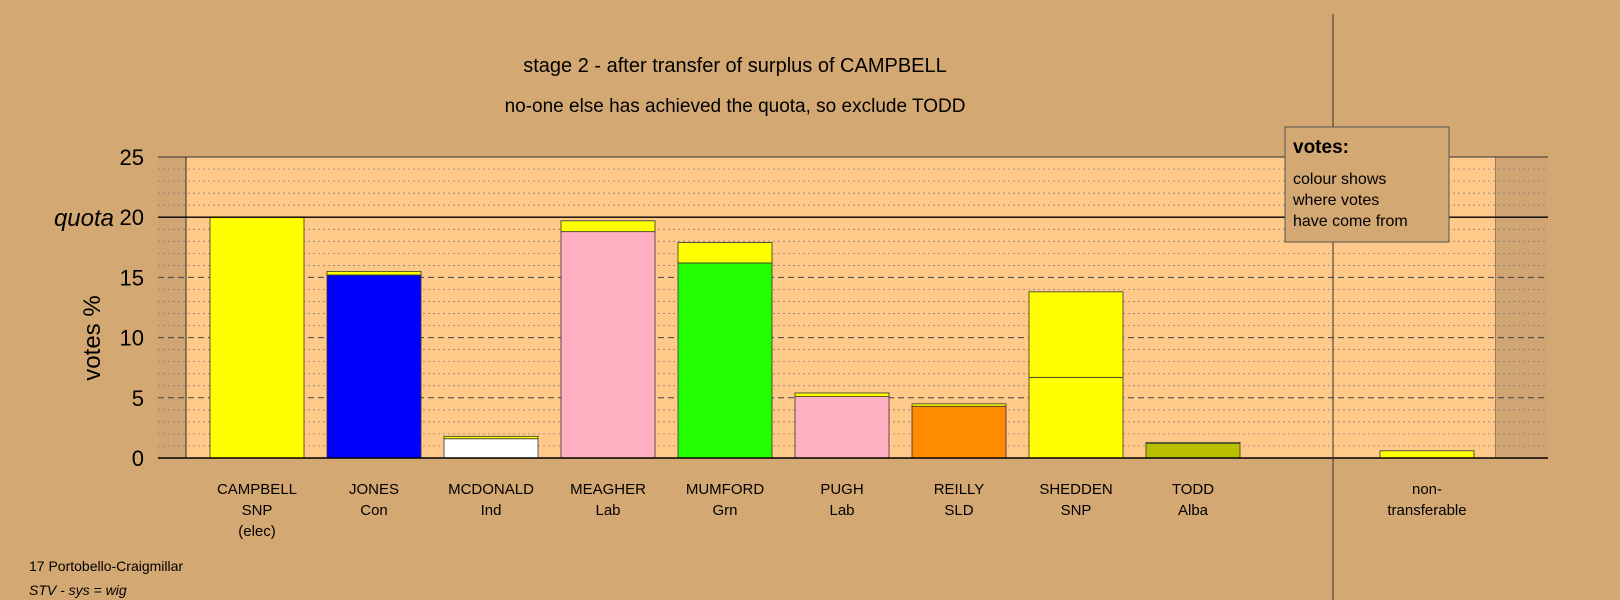  I want to click on x-tick-label: JONES, so click(374, 489).